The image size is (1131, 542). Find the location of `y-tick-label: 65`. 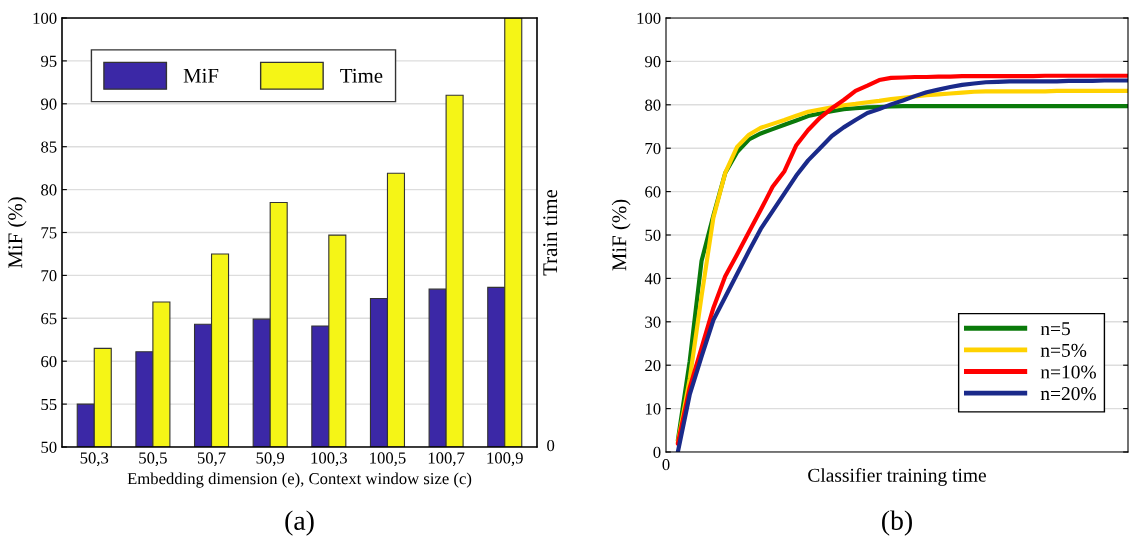

y-tick-label: 65 is located at coordinates (49, 319).